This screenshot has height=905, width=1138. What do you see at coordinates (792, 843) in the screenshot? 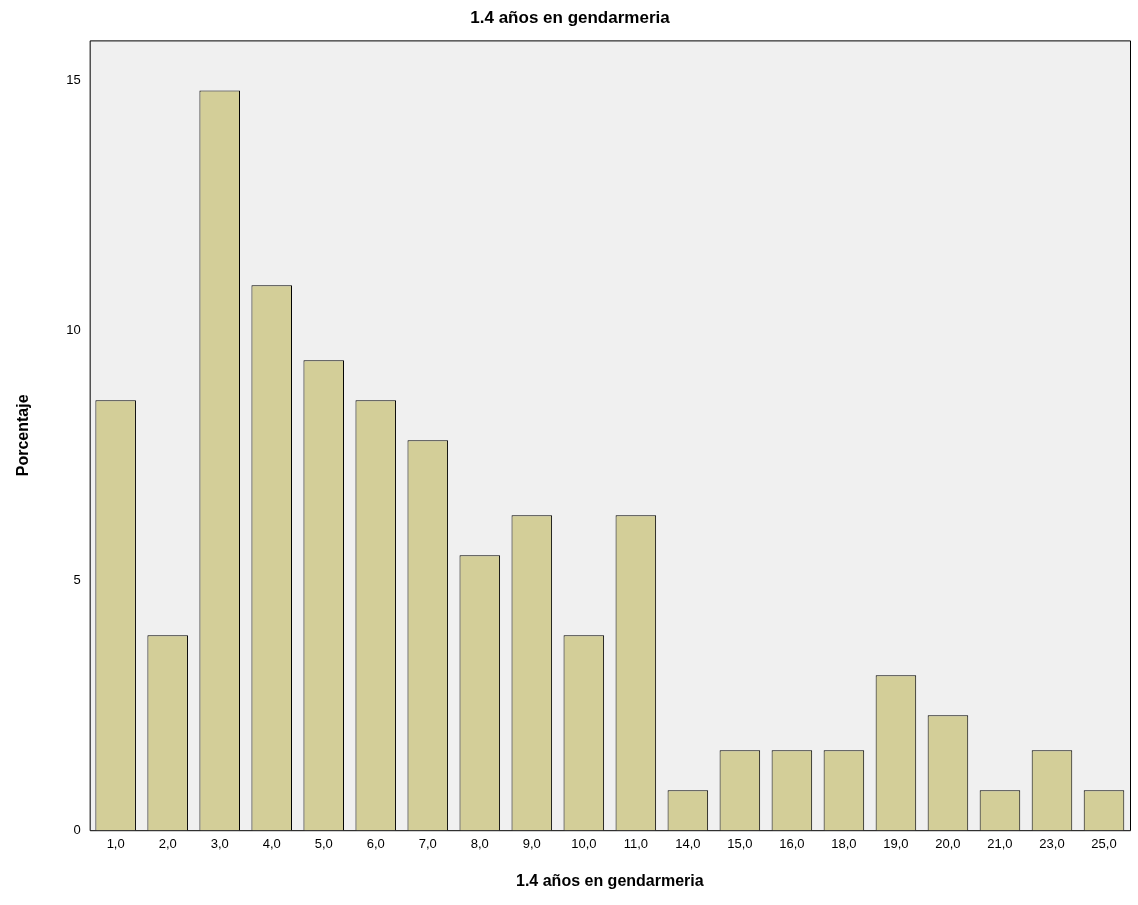
I see `x-tick-label: 16,0` at bounding box center [792, 843].